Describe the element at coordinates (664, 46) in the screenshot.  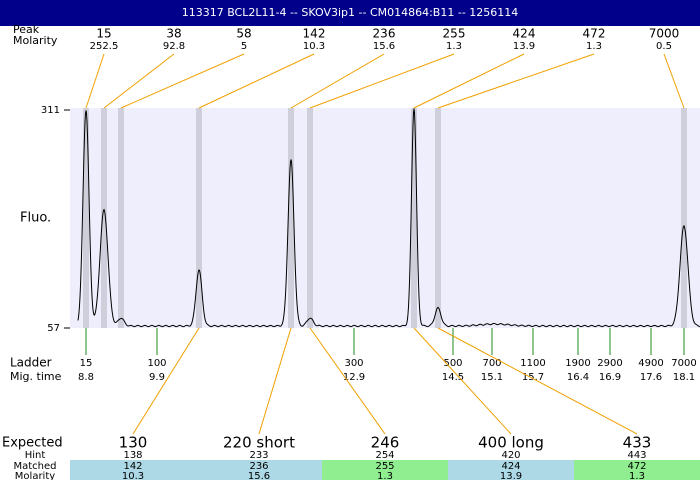
I see `peak-molarity: 0.5` at that location.